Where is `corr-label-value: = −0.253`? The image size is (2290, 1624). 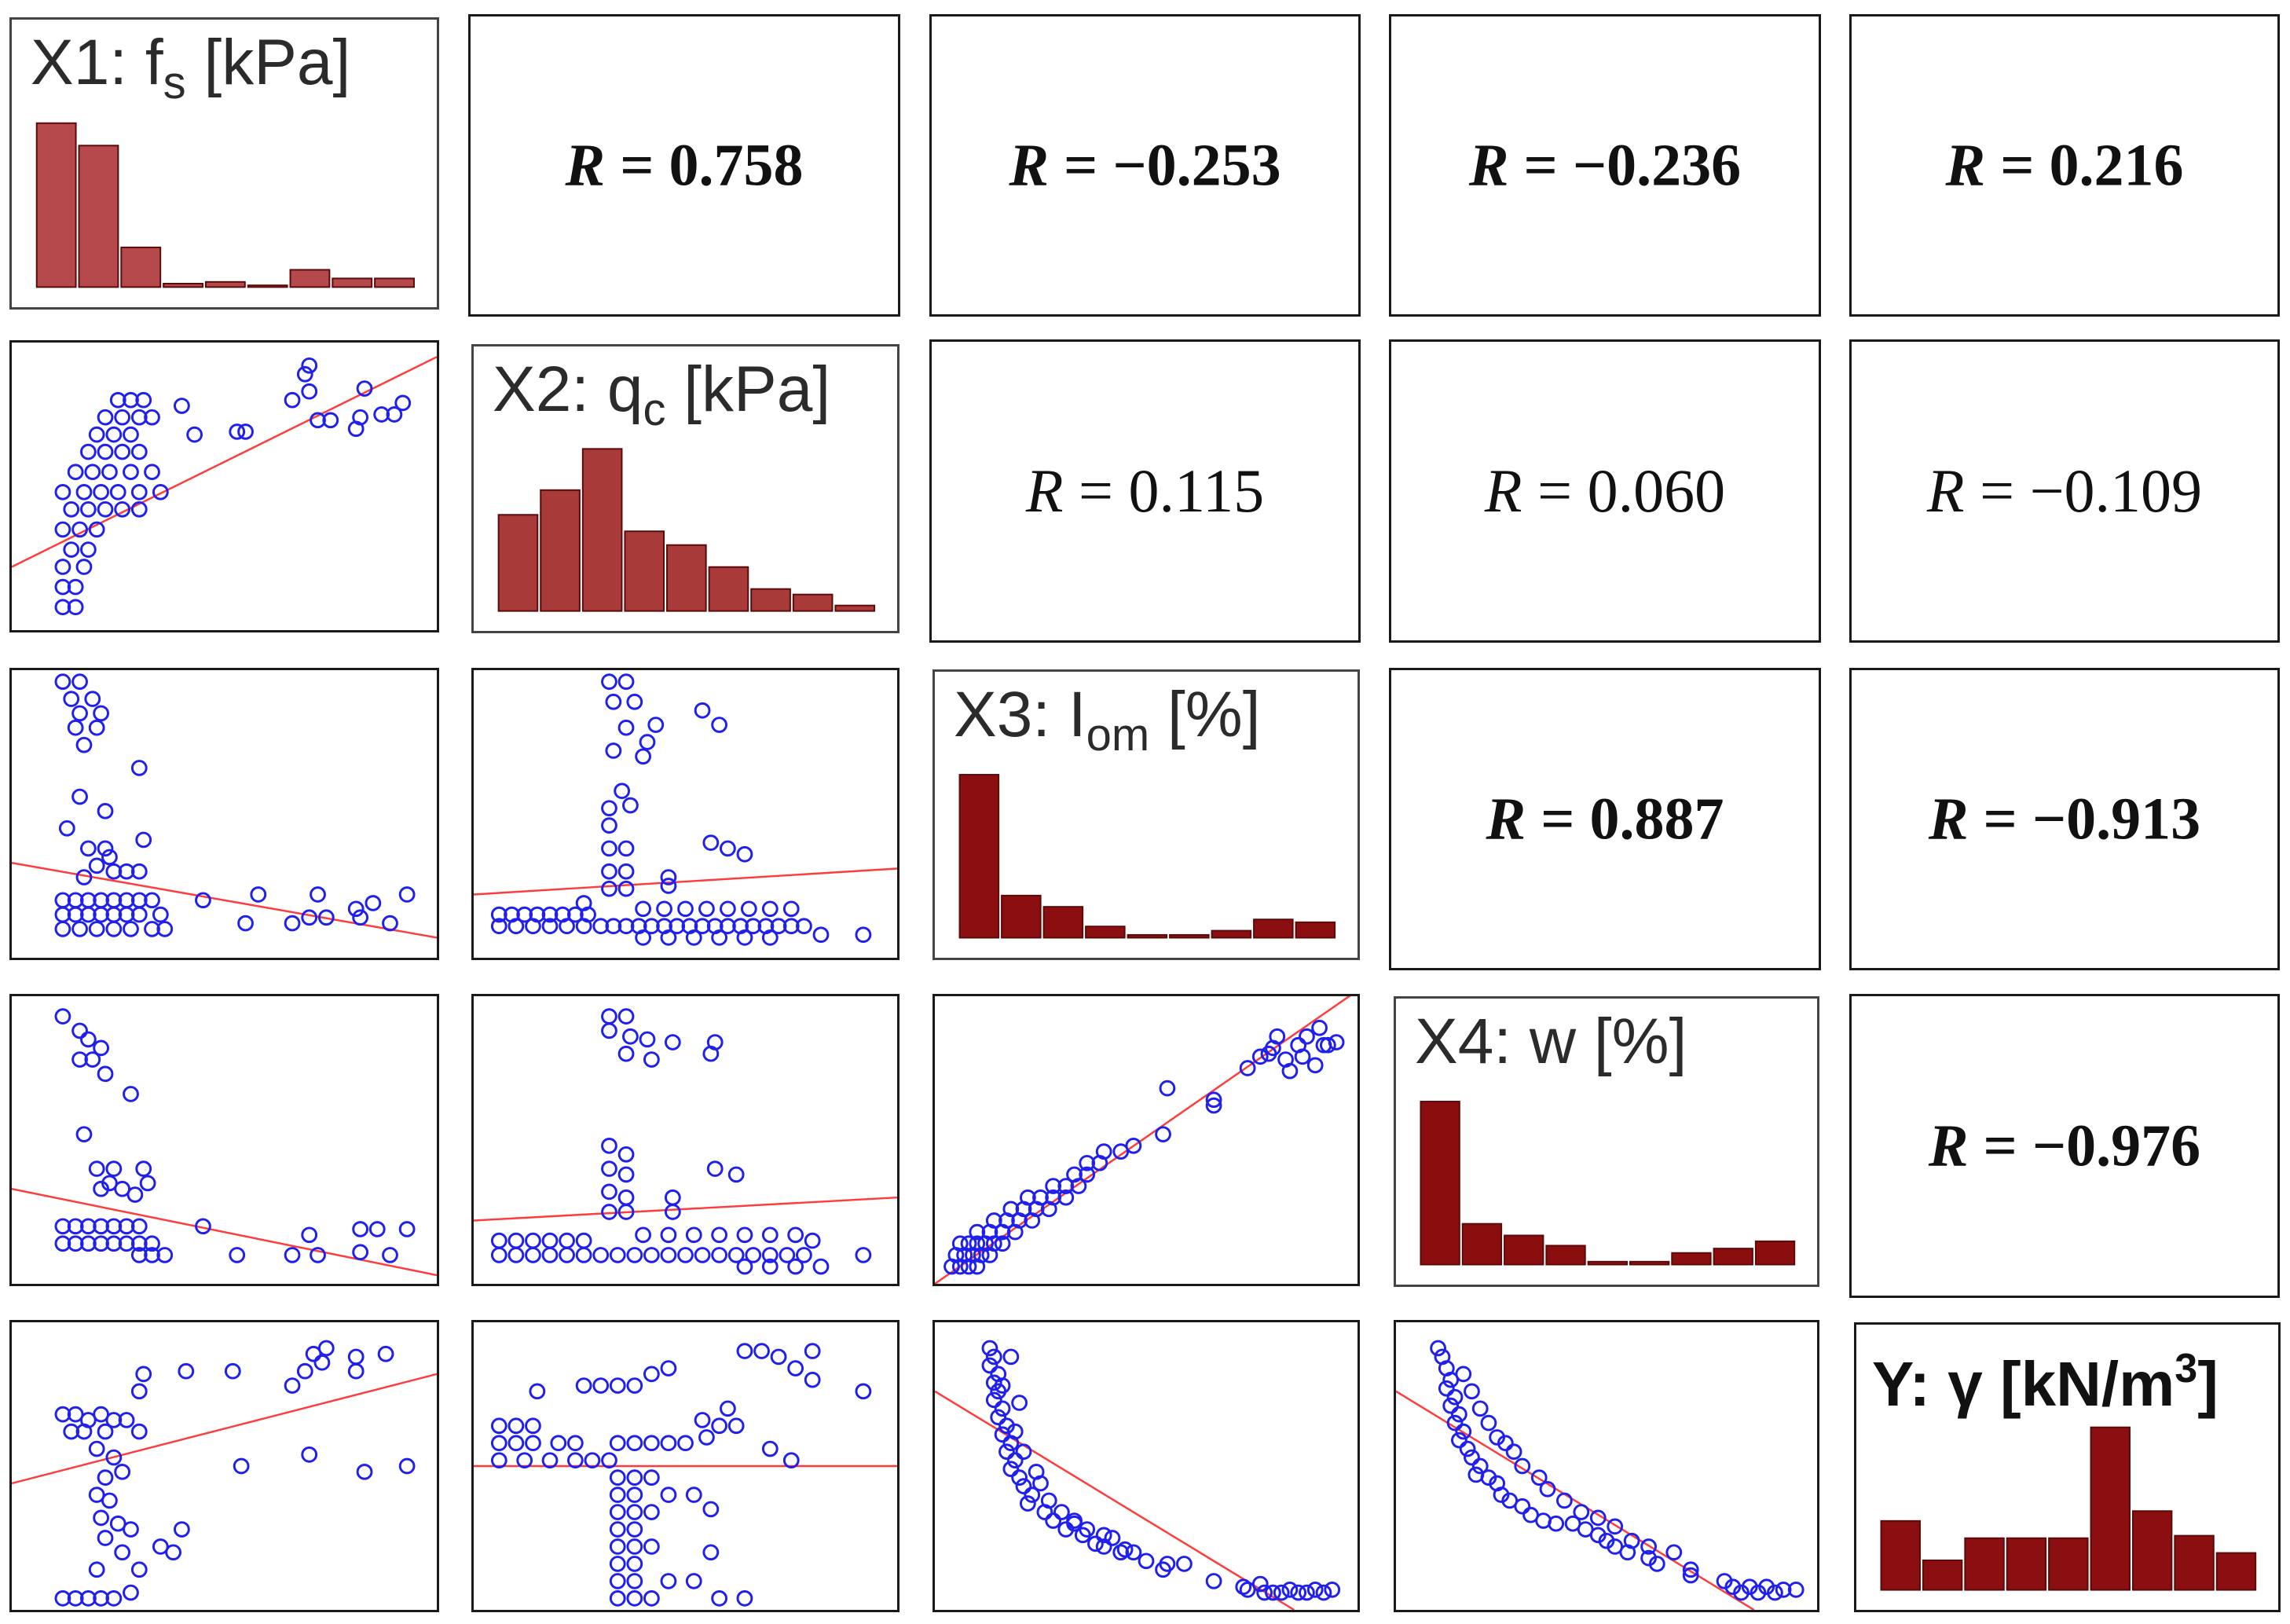 corr-label-value: = −0.253 is located at coordinates (1165, 165).